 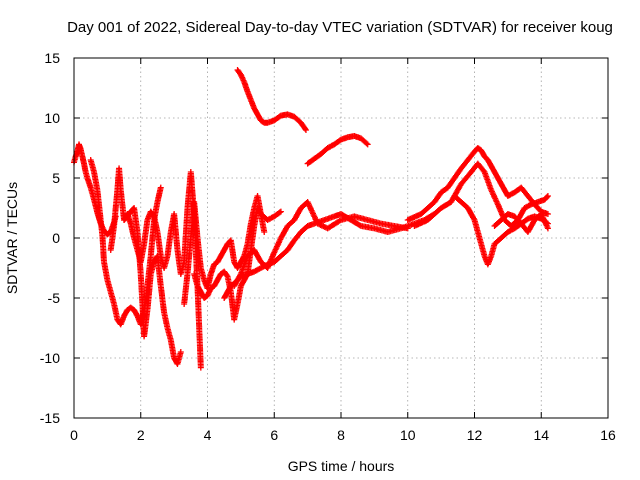 I want to click on x-tick-label: 16, so click(x=608, y=435).